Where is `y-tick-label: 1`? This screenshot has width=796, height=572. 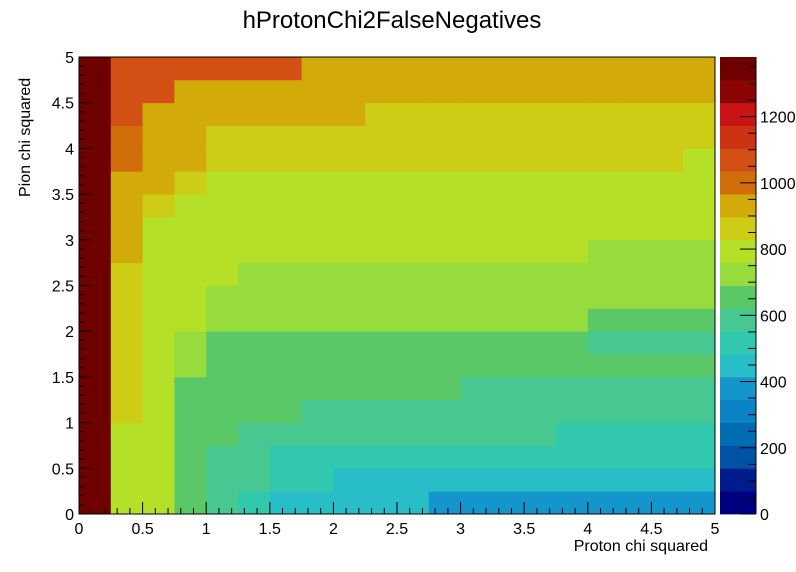
y-tick-label: 1 is located at coordinates (69, 424).